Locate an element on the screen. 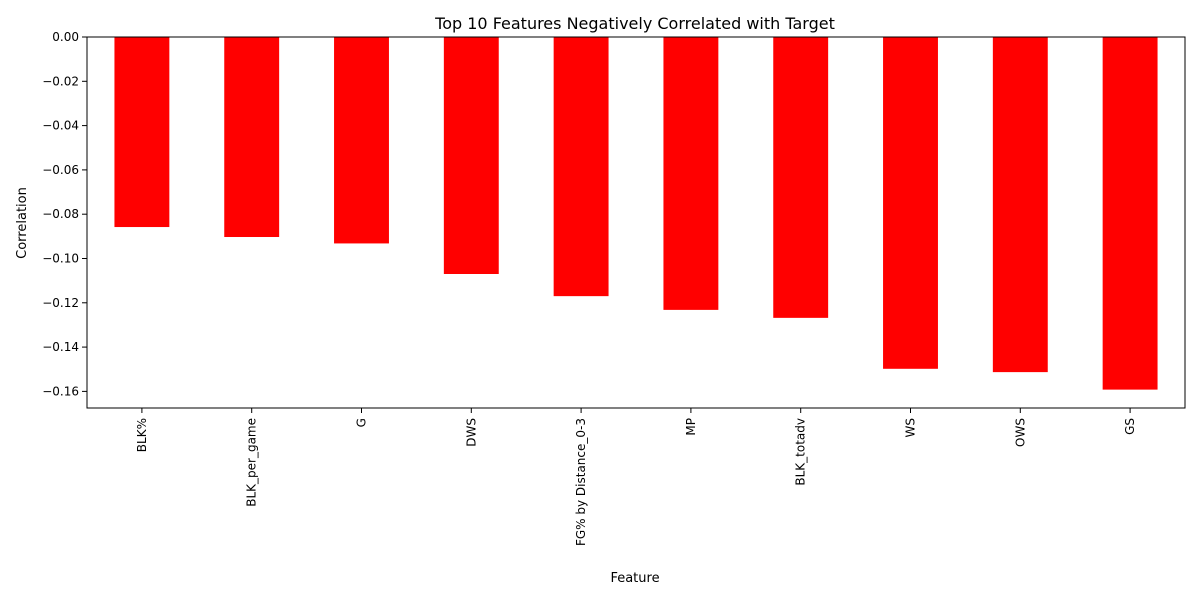 This screenshot has height=600, width=1200. x-tick-label: GS is located at coordinates (1130, 426).